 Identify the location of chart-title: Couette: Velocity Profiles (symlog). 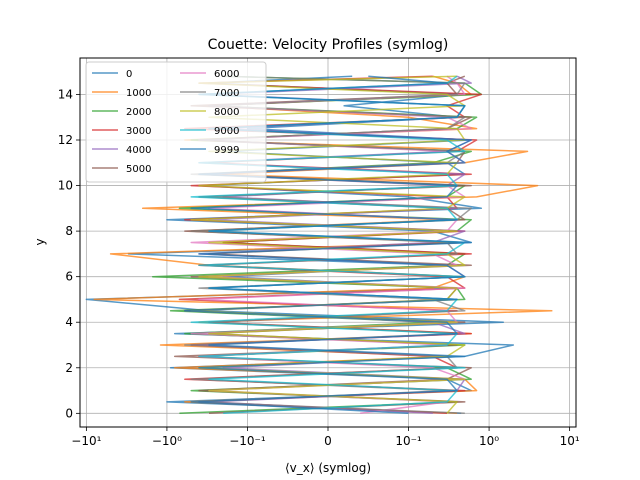
(328, 45).